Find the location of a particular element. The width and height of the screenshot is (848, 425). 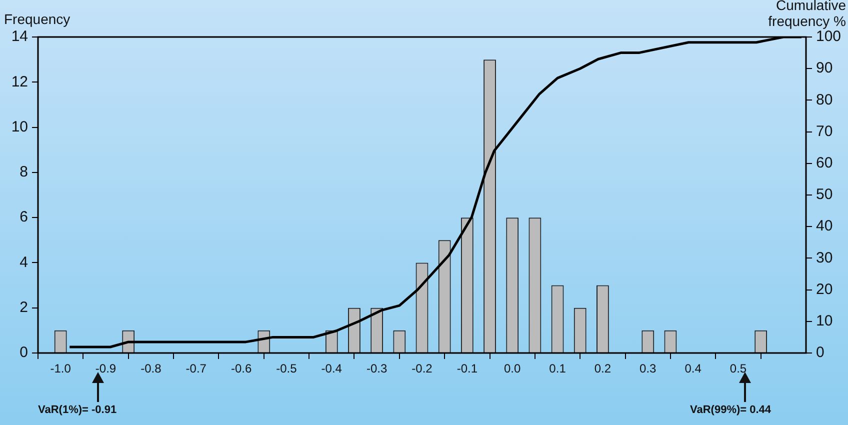

x-tick-label: -0.6 is located at coordinates (241, 369).